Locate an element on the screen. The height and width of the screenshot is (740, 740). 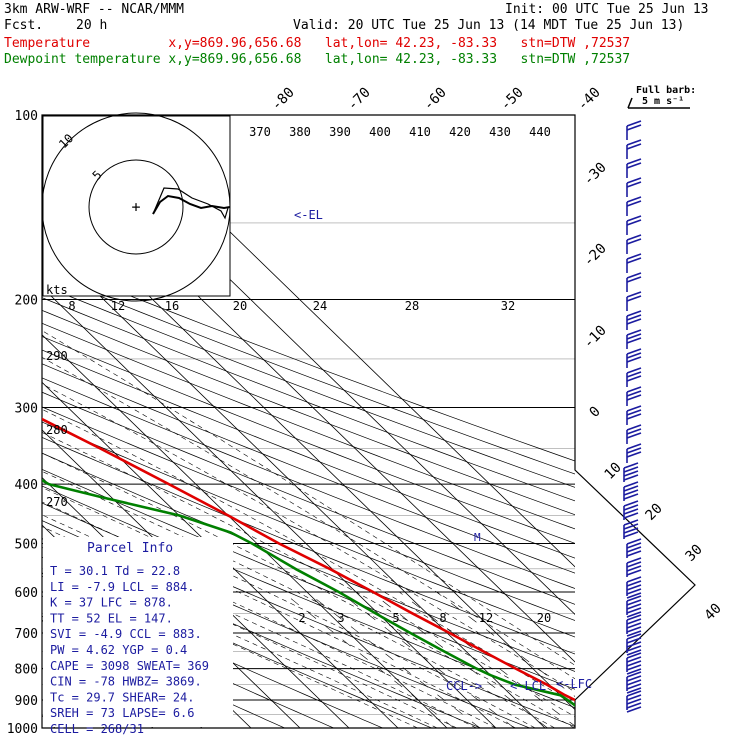
parcel-info-row: CIN = -78 HWBZ= 3869. is located at coordinates (126, 682).